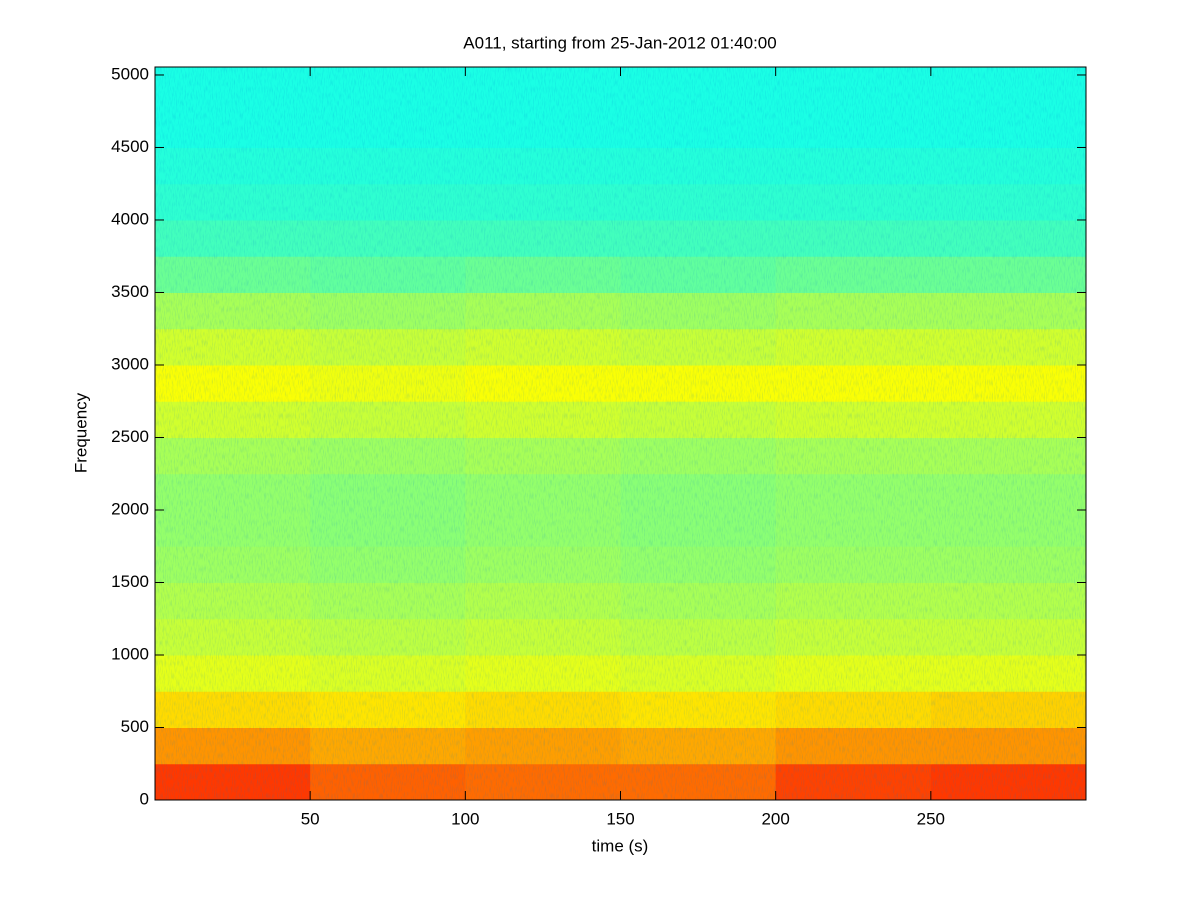 This screenshot has height=900, width=1200. What do you see at coordinates (620, 818) in the screenshot?
I see `x-tick-label: 150` at bounding box center [620, 818].